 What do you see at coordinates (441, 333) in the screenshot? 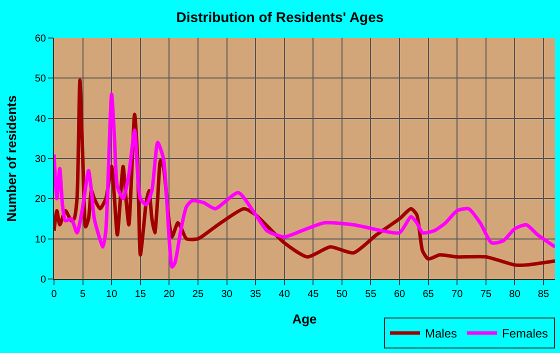
I see `legend-label: Males` at bounding box center [441, 333].